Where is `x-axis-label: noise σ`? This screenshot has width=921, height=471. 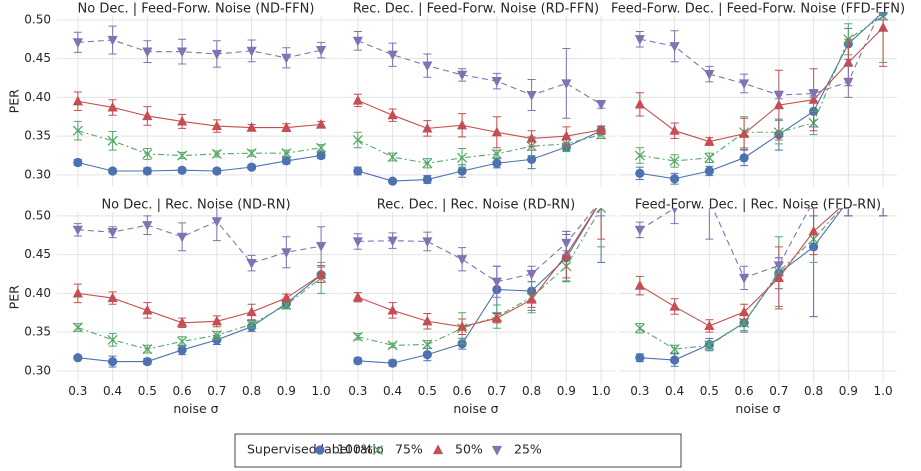 x-axis-label: noise σ is located at coordinates (475, 408).